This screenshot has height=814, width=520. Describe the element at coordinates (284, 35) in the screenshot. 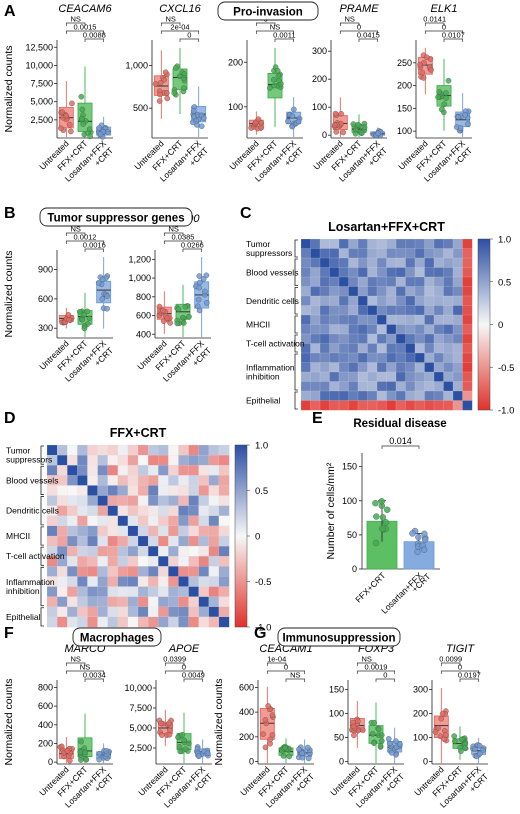

I see `pvalue-label: 0.0011` at that location.